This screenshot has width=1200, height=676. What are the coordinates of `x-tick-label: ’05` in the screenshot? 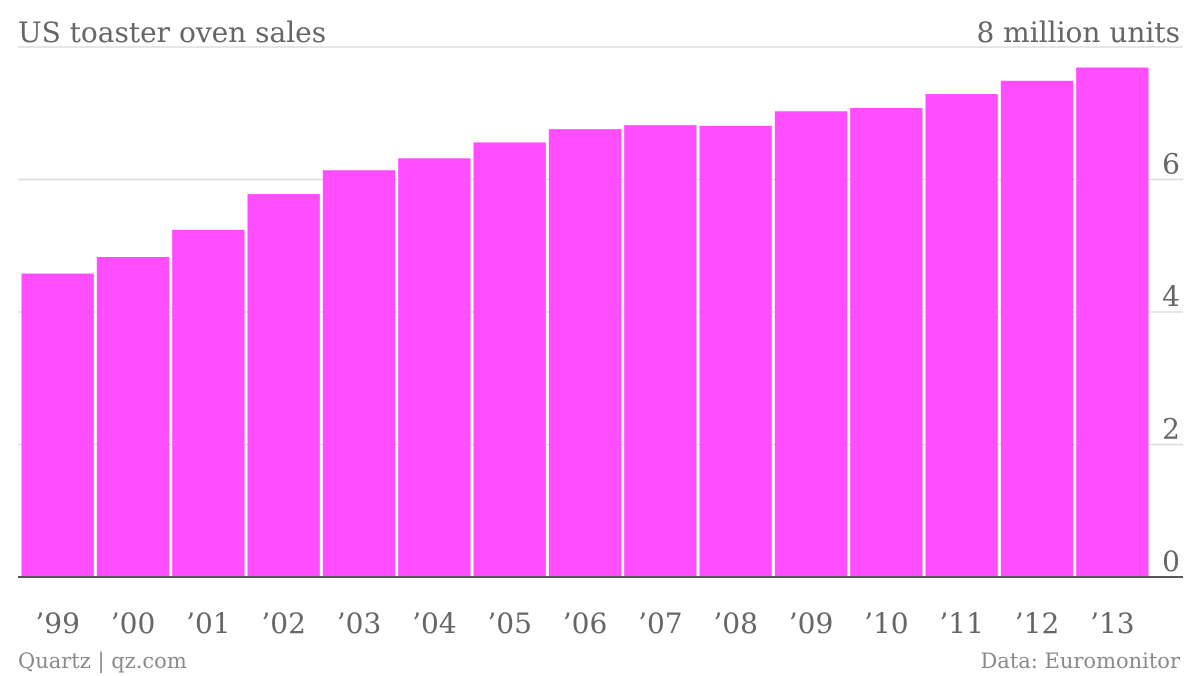 It's located at (509, 623).